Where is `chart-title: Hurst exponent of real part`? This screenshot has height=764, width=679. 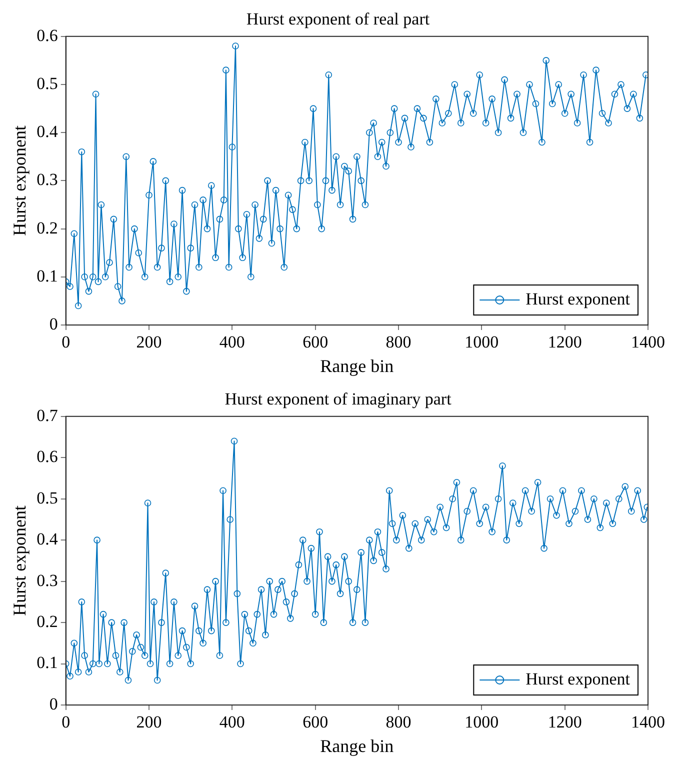
chart-title: Hurst exponent of real part is located at coordinates (338, 19).